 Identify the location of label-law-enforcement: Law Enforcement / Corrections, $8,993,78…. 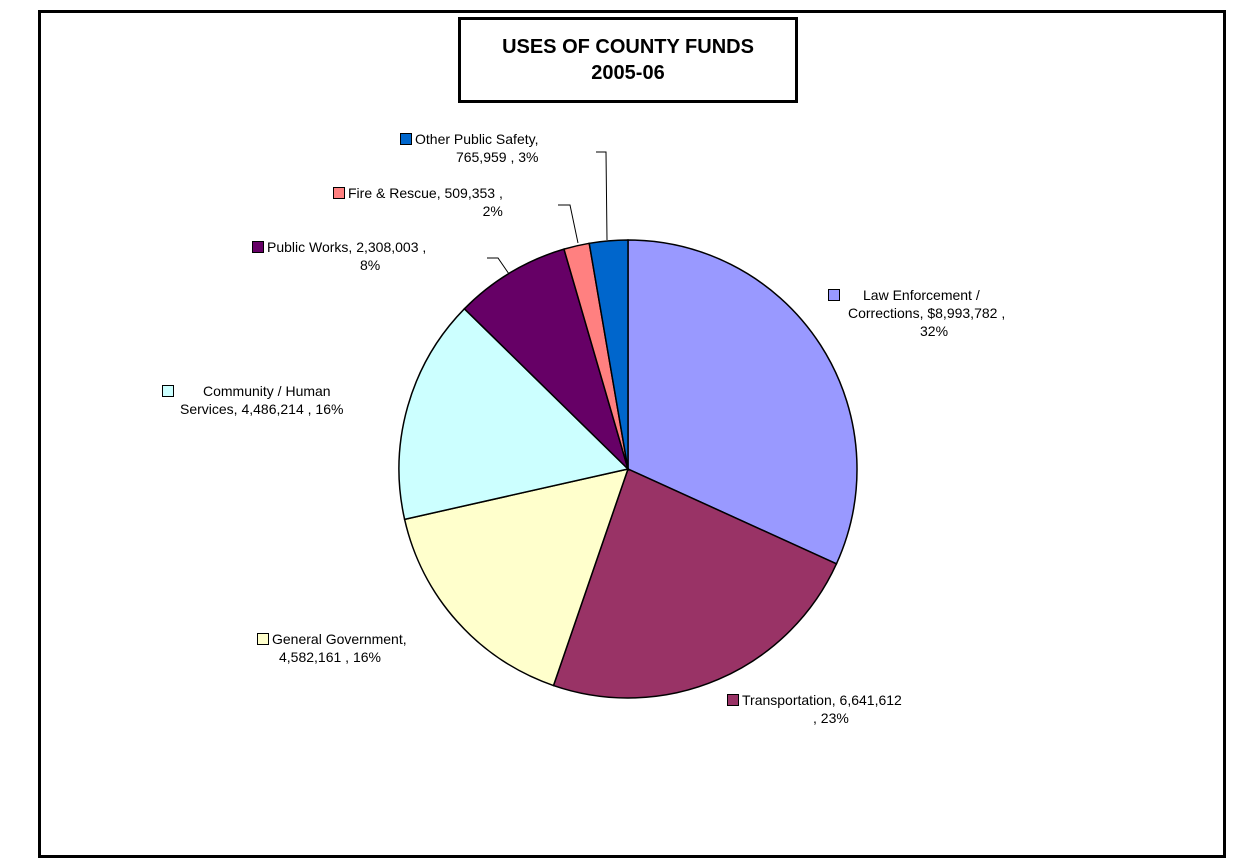
(916, 313).